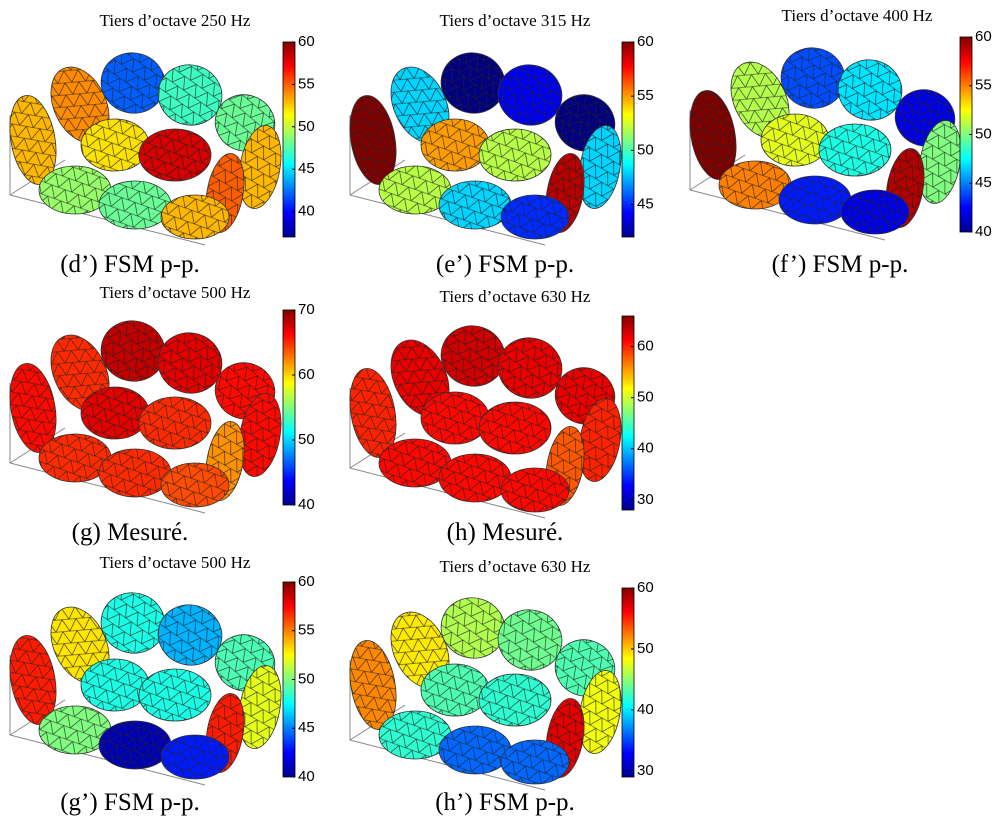 The height and width of the screenshot is (826, 998). I want to click on panel-caption: (h’) FSM p-p., so click(505, 802).